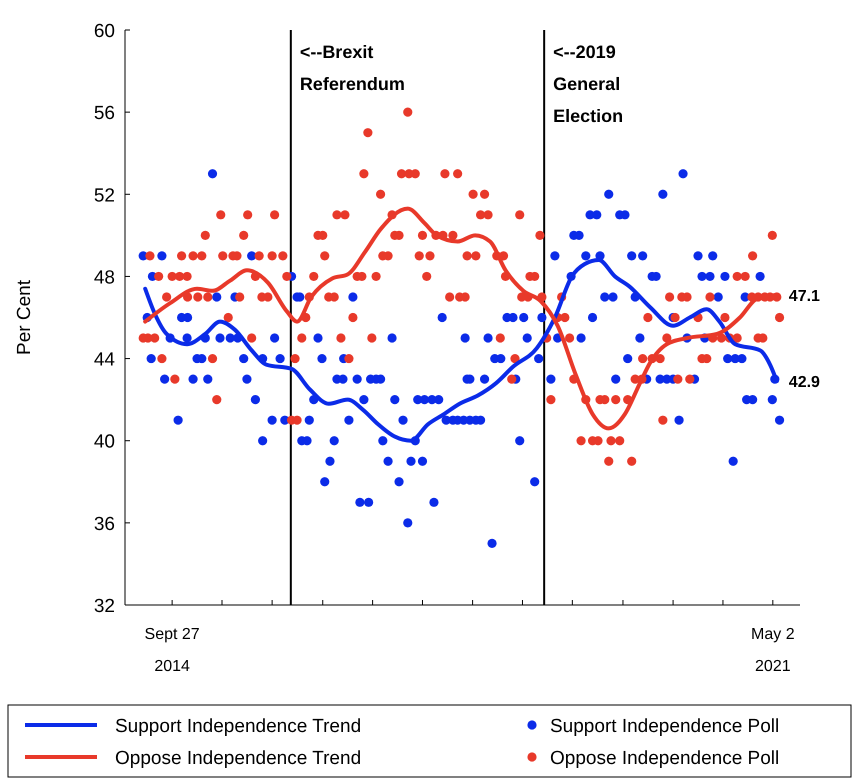 The height and width of the screenshot is (780, 859). I want to click on y-tick-label: 32, so click(104, 606).